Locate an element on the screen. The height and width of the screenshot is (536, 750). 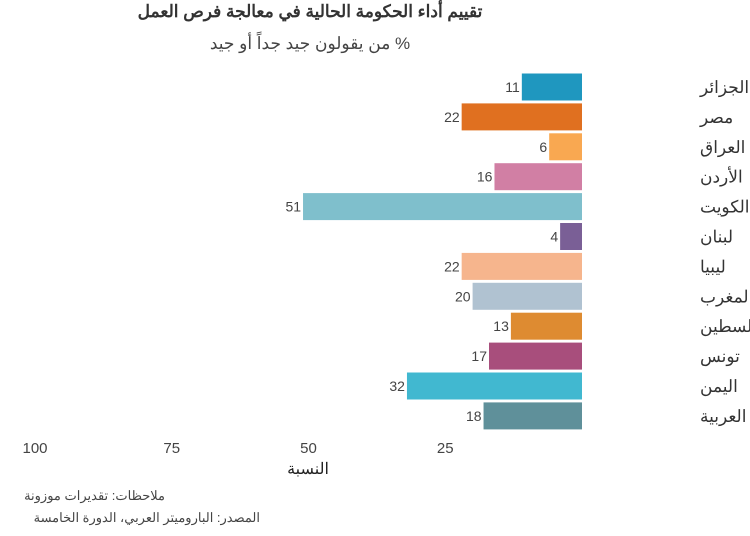
data-label: 32 is located at coordinates (397, 386).